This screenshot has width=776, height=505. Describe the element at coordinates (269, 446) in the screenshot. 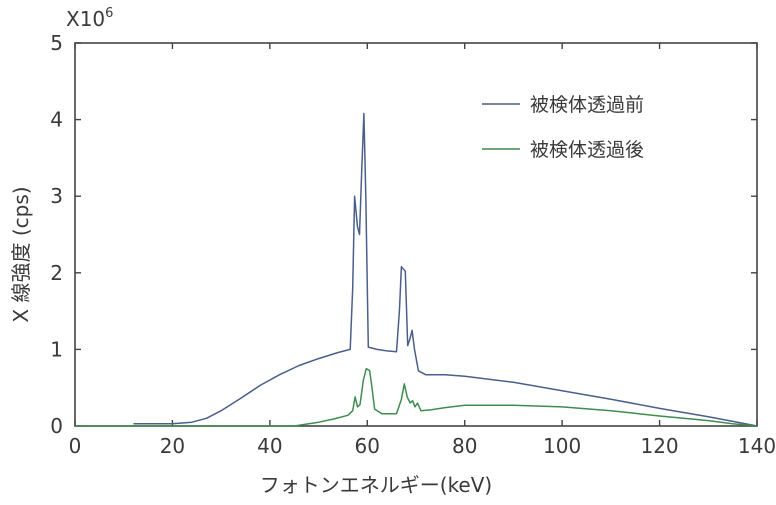

I see `x-tick-label: 40` at that location.